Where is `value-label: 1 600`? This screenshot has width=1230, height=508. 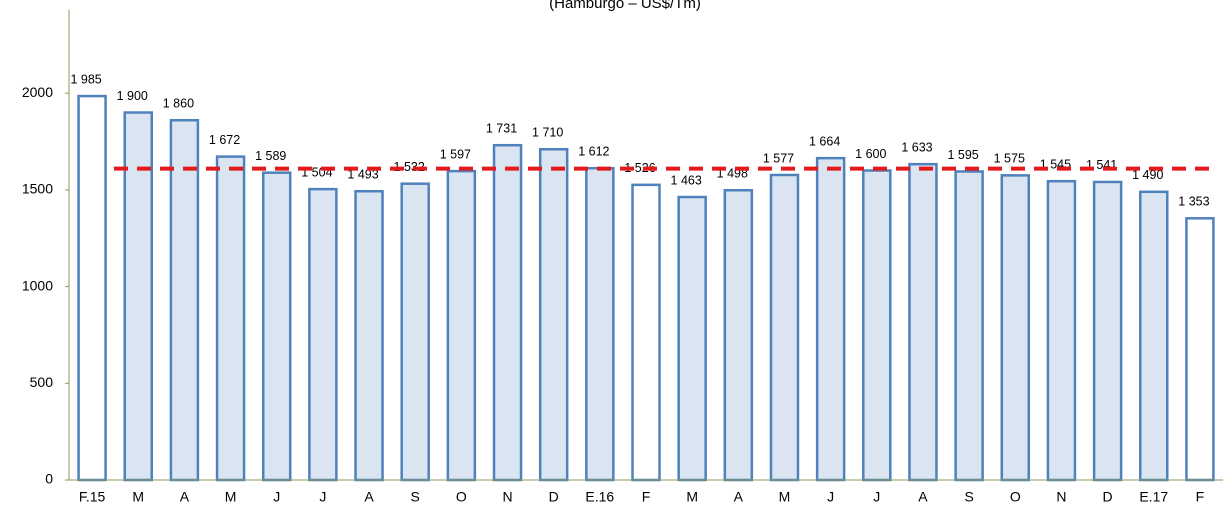 value-label: 1 600 is located at coordinates (870, 154).